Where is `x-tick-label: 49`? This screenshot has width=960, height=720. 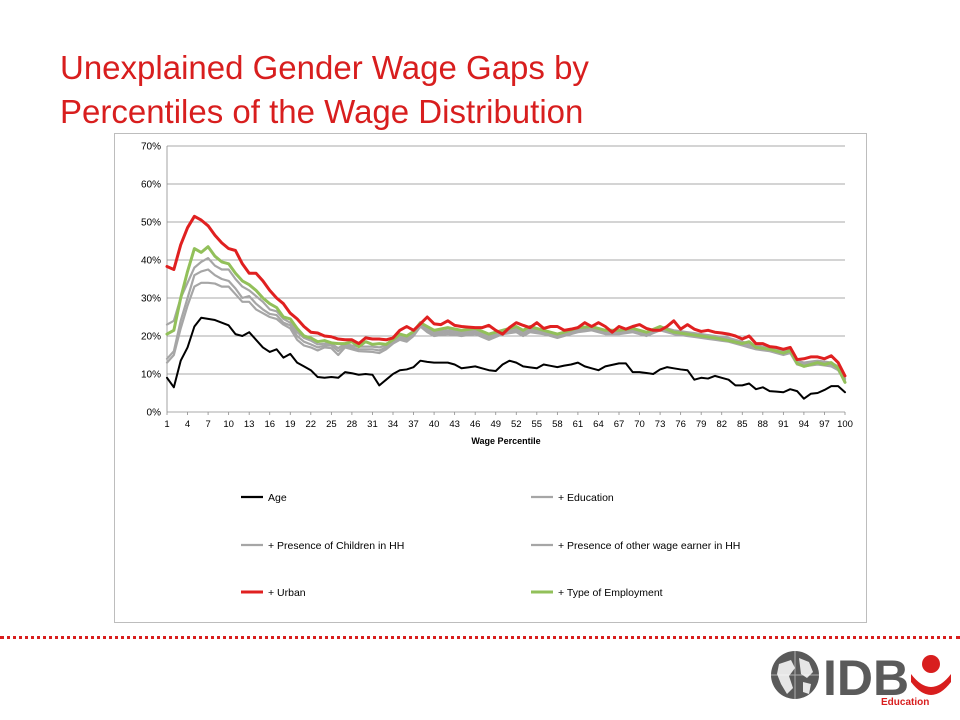
x-tick-label: 49 is located at coordinates (495, 424).